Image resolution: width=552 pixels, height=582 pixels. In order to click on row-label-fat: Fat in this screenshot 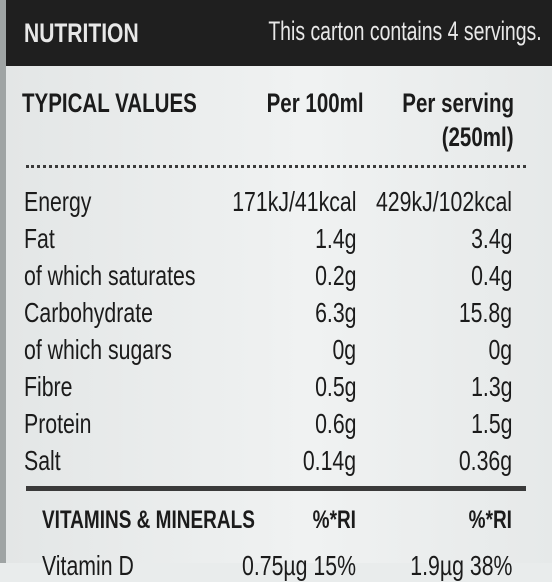, I will do `click(39, 238)`.